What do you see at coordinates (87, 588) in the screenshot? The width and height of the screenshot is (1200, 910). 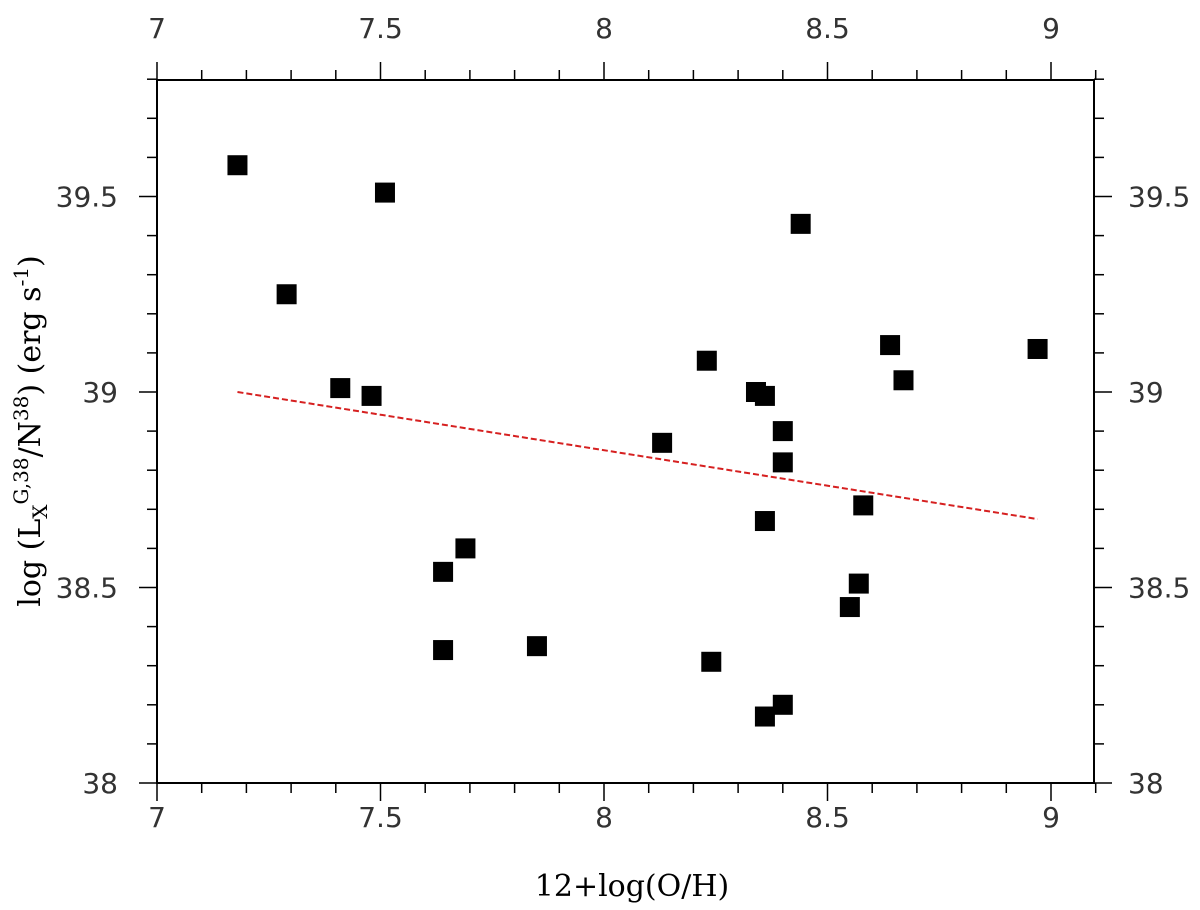 I see `y-tick-label-left: 38.5` at bounding box center [87, 588].